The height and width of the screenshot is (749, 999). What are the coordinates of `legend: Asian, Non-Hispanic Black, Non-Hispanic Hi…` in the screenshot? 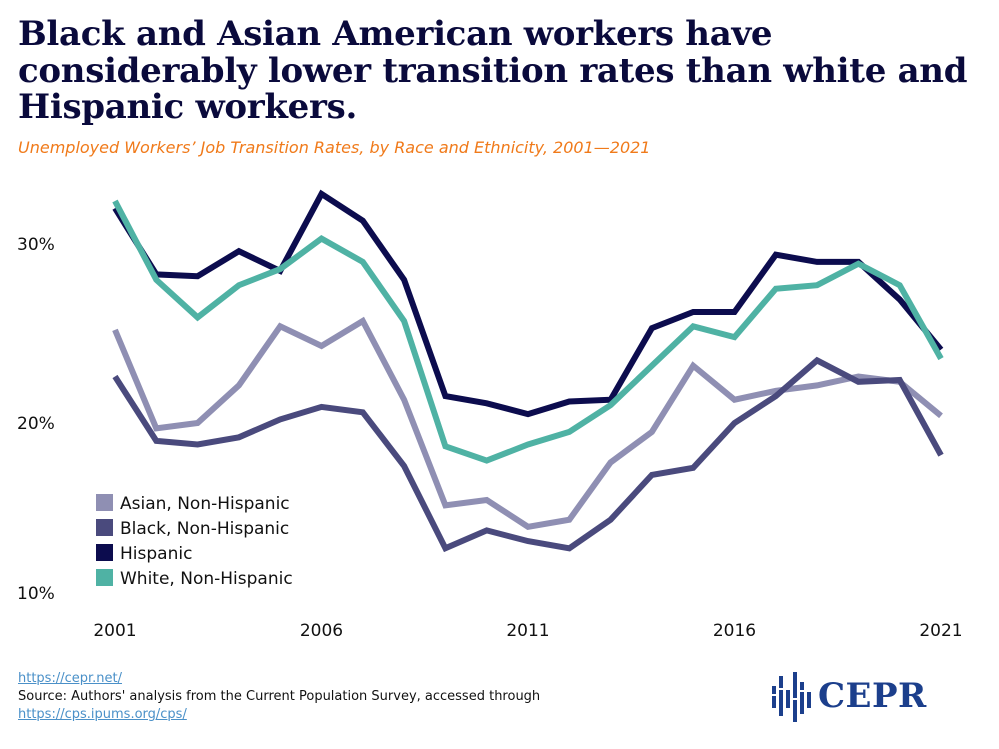 It's located at (194, 541).